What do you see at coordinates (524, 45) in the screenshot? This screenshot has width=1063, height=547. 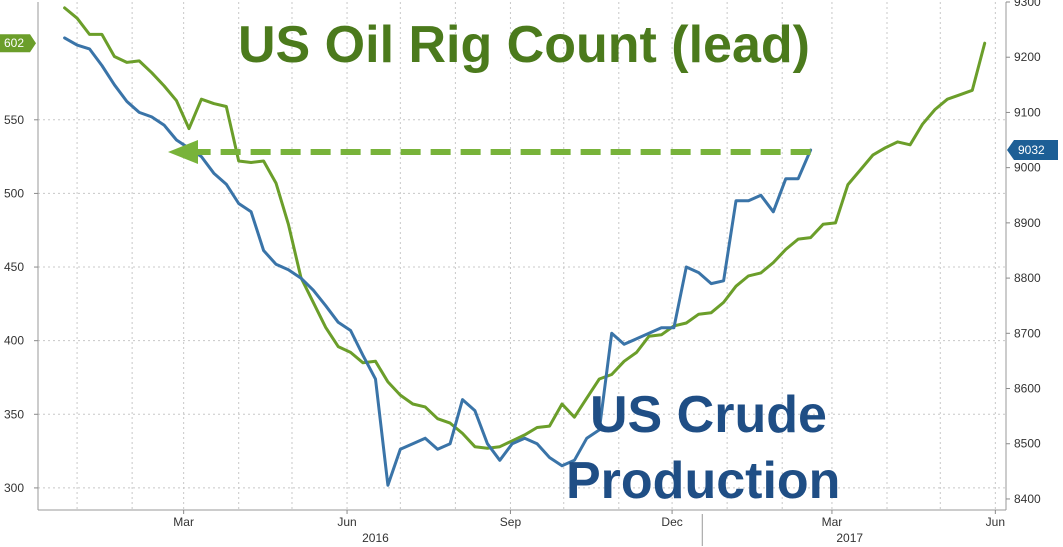 I see `rig-count-title: US Oil Rig Count (lead)` at bounding box center [524, 45].